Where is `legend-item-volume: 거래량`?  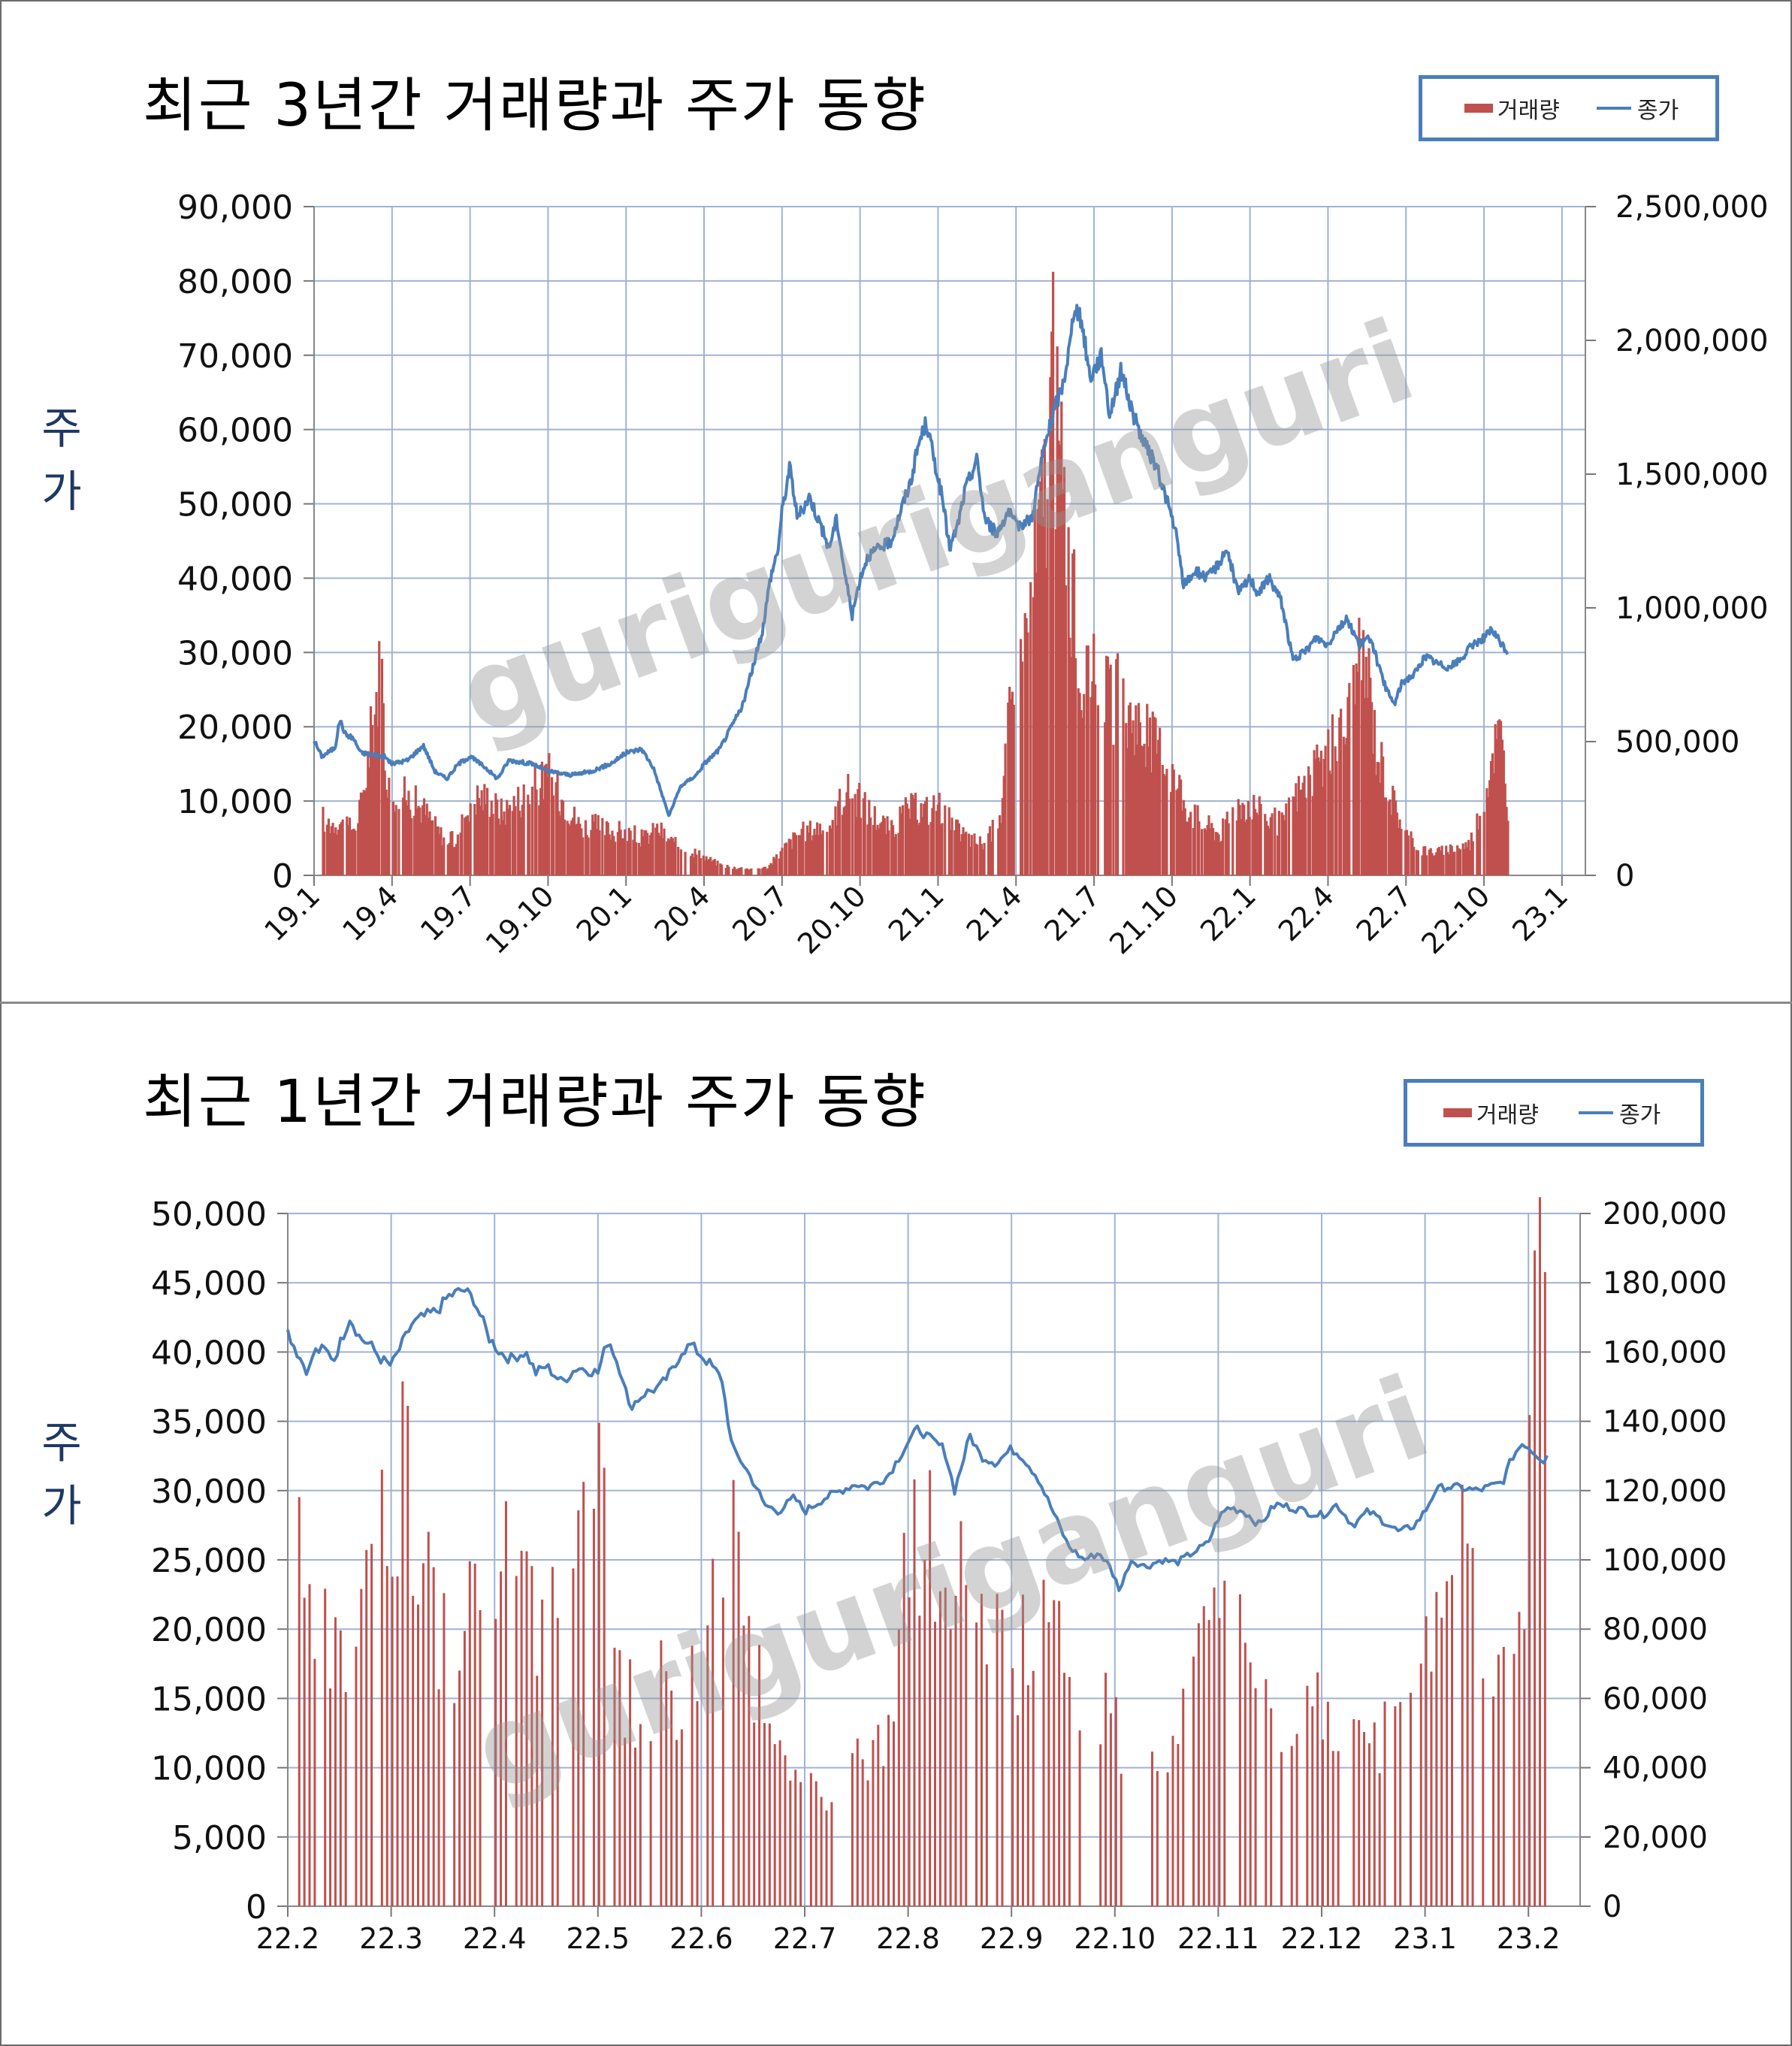 legend-item-volume: 거래량 is located at coordinates (1491, 1113).